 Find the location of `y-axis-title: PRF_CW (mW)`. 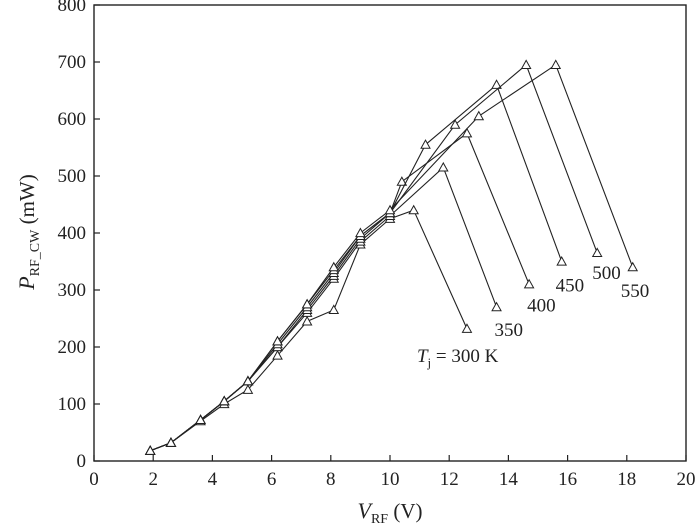

y-axis-title: PRF_CW (mW) is located at coordinates (28, 232).